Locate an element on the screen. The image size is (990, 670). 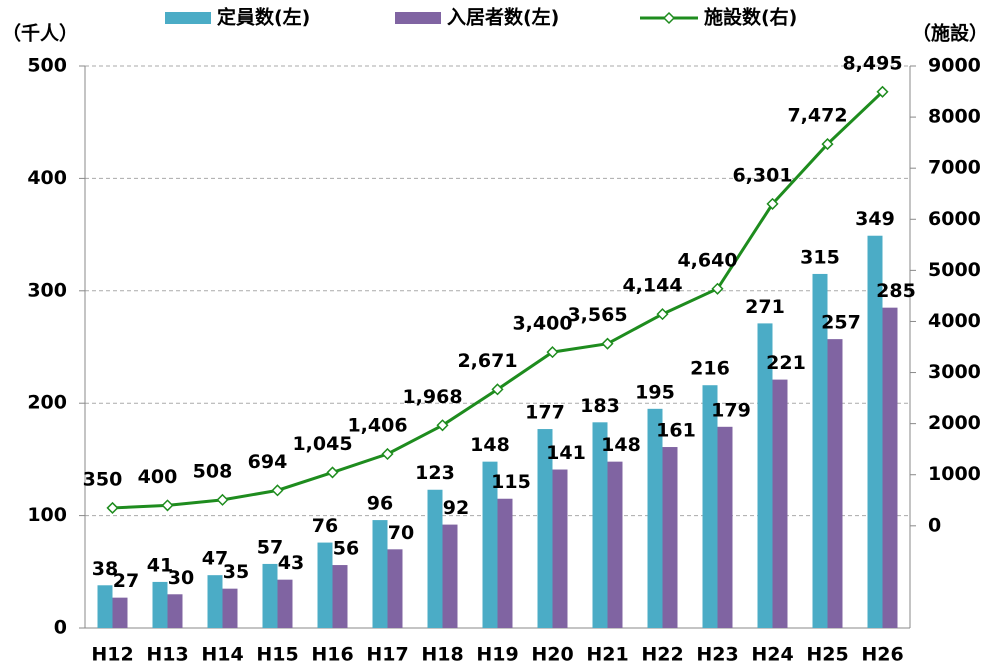
y2-tick-label: 2000 is located at coordinates (954, 423).